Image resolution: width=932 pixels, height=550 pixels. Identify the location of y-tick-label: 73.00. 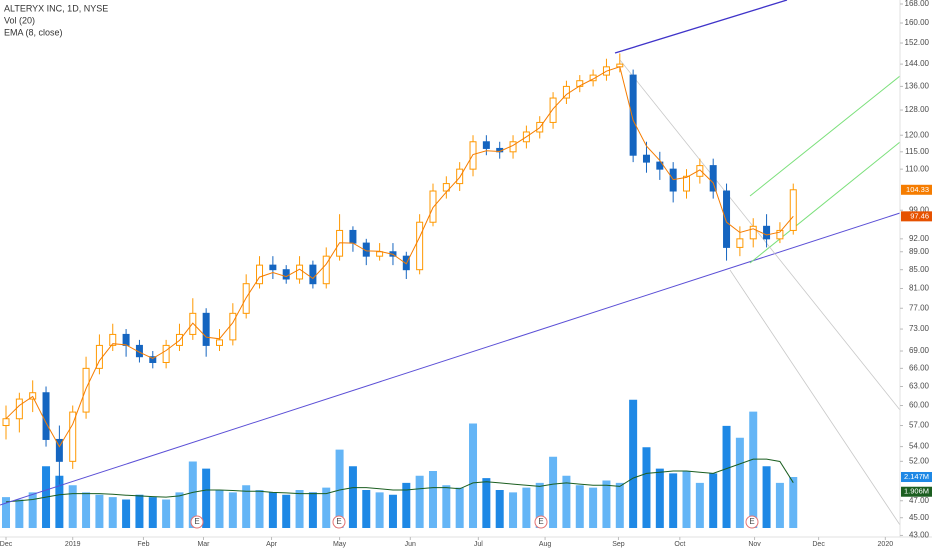
(919, 328).